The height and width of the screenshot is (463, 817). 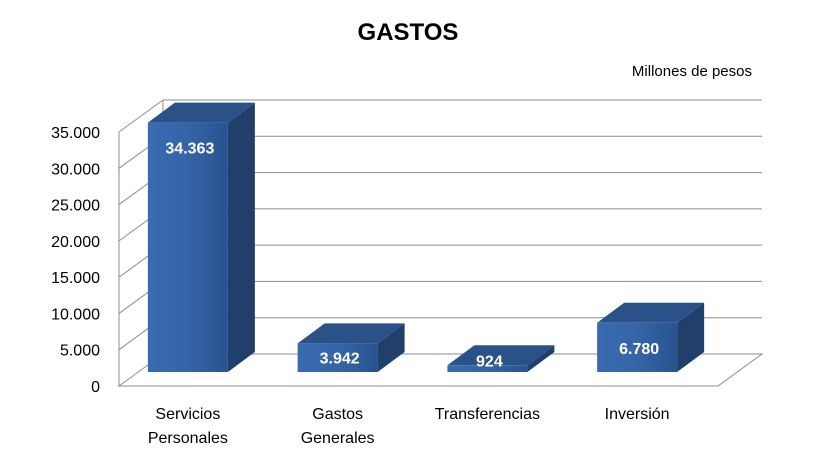 What do you see at coordinates (692, 71) in the screenshot?
I see `unit-label: Millones de pesos` at bounding box center [692, 71].